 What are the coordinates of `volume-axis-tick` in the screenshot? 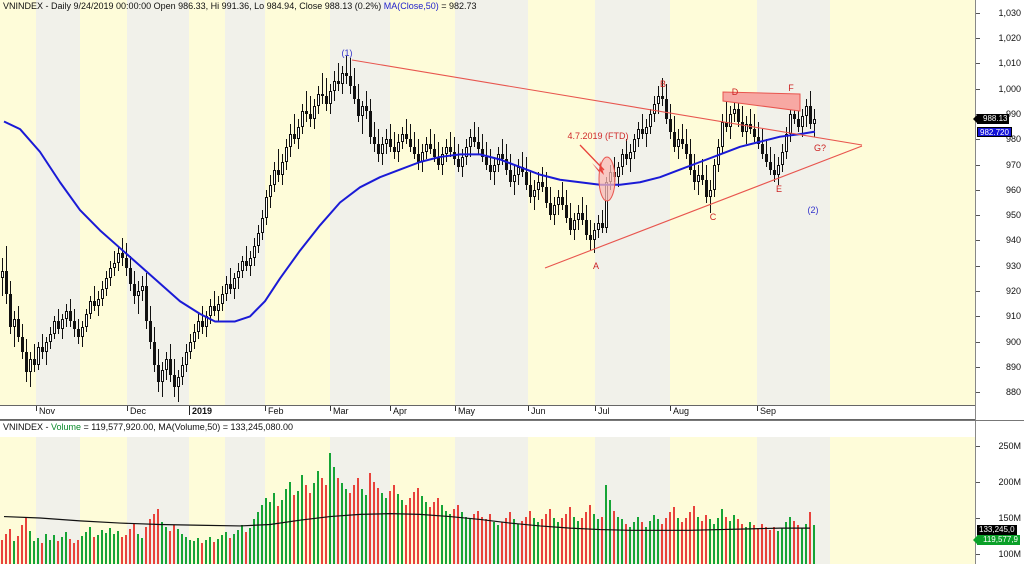 It's located at (978, 446).